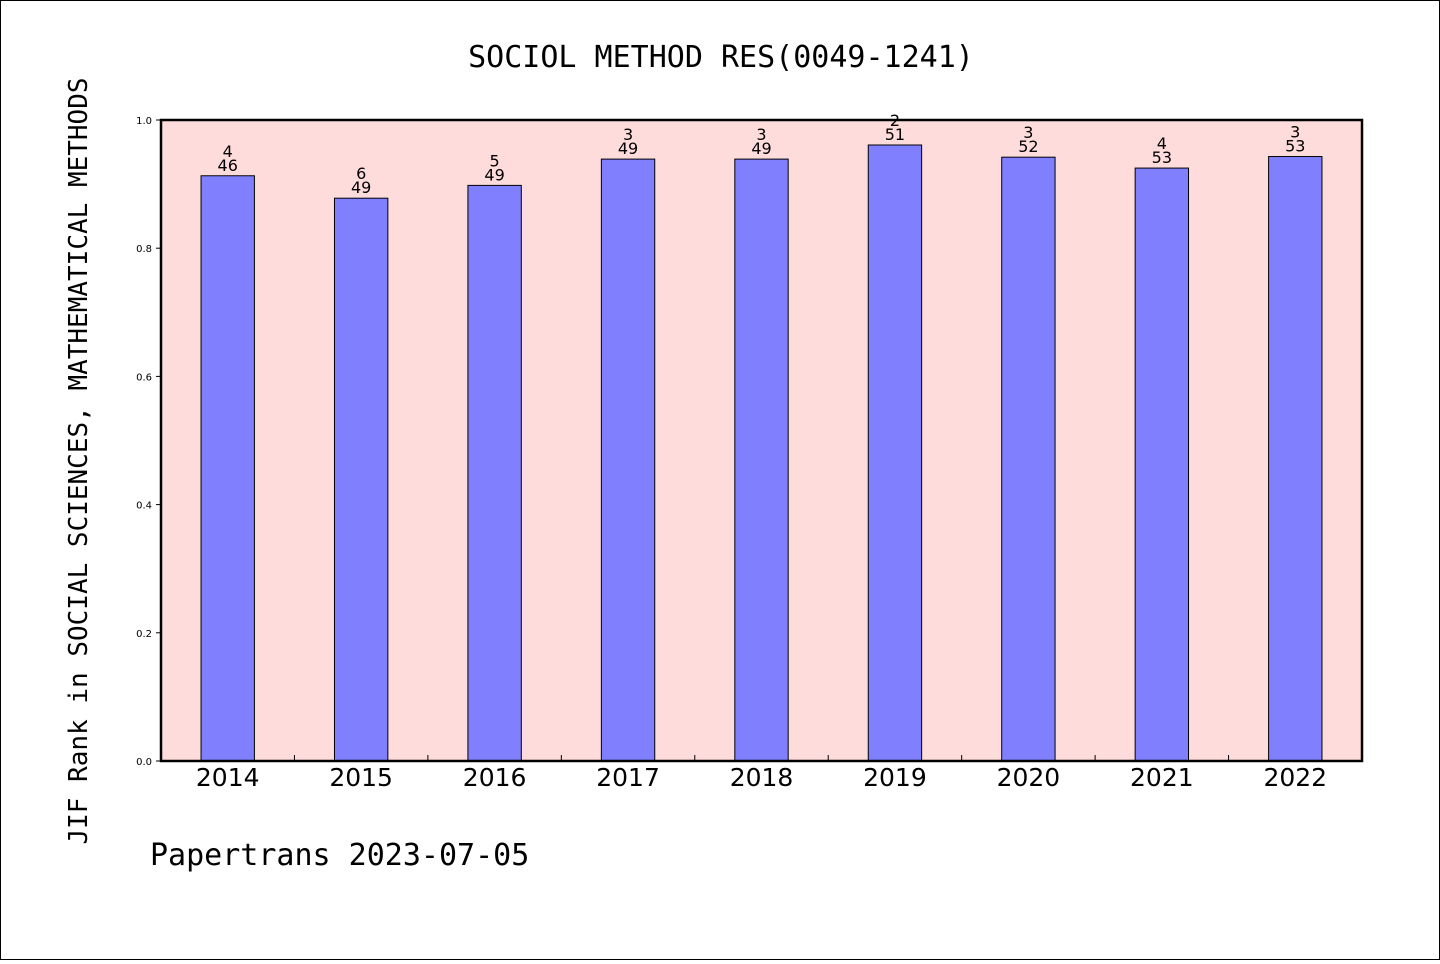  Describe the element at coordinates (762, 777) in the screenshot. I see `x-tick-label: 2018` at that location.